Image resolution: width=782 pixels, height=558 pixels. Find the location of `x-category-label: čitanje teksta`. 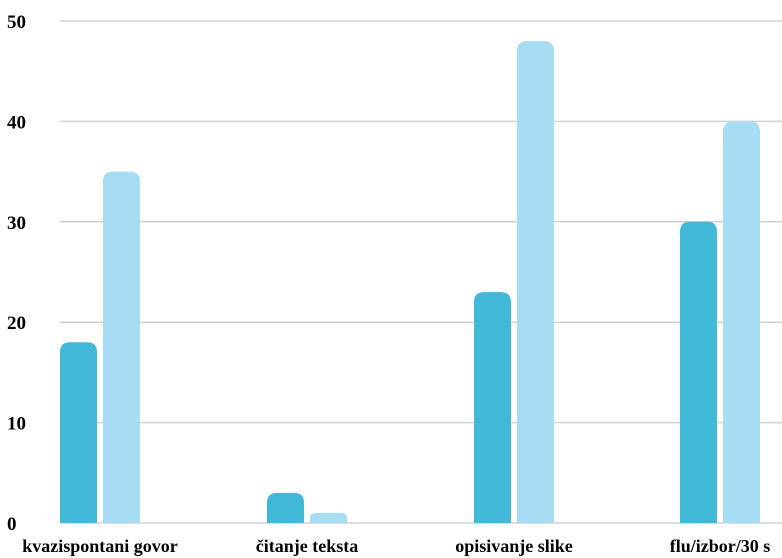

x-category-label: čitanje teksta is located at coordinates (307, 546).